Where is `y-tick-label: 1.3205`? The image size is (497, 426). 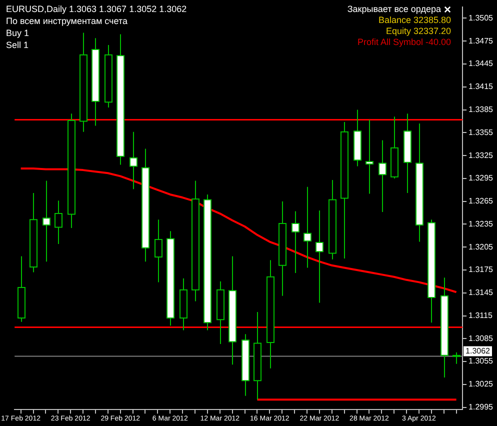 y-tick-label: 1.3205 is located at coordinates (481, 247).